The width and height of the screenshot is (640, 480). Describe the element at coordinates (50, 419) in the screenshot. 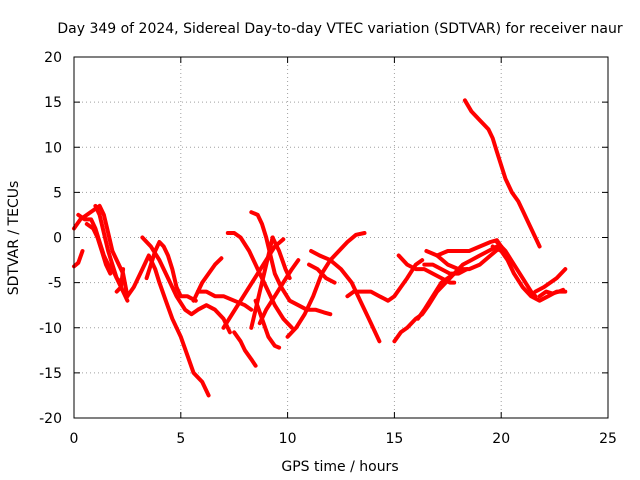

I see `y-tick-label: -20` at that location.